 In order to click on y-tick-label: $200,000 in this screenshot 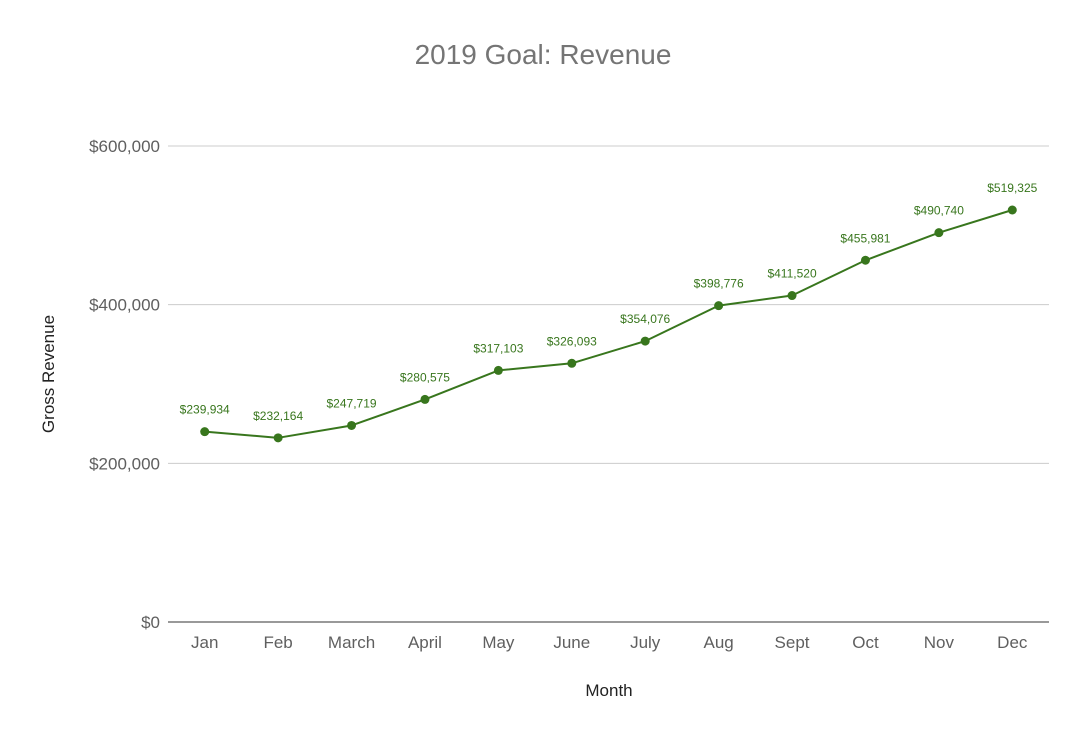, I will do `click(124, 463)`.